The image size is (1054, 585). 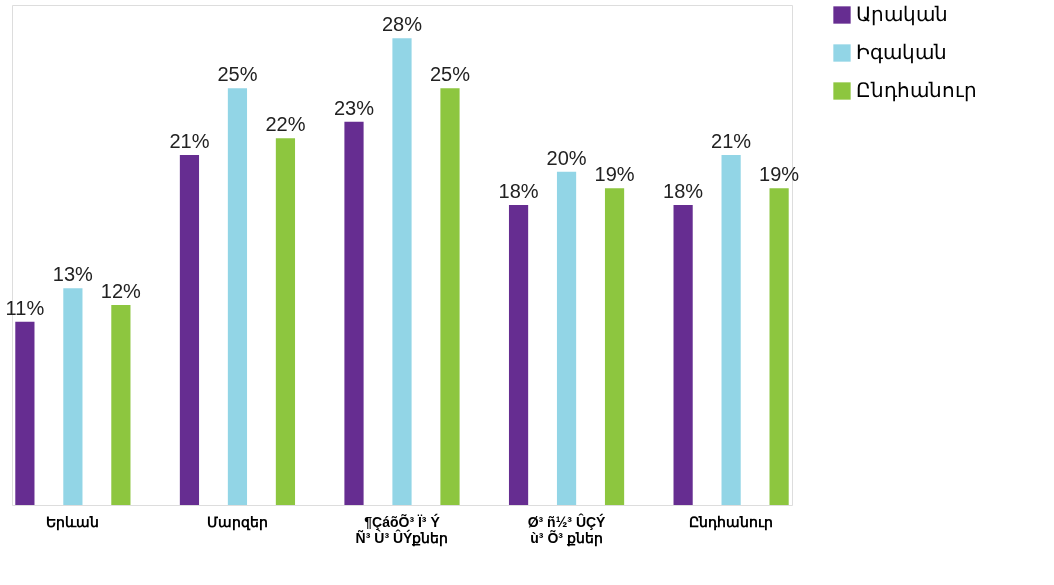 I want to click on data-label: 28%, so click(x=402, y=24).